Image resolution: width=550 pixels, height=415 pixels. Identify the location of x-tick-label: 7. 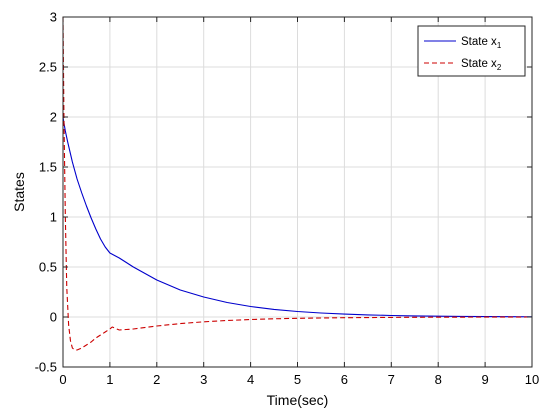
(391, 379).